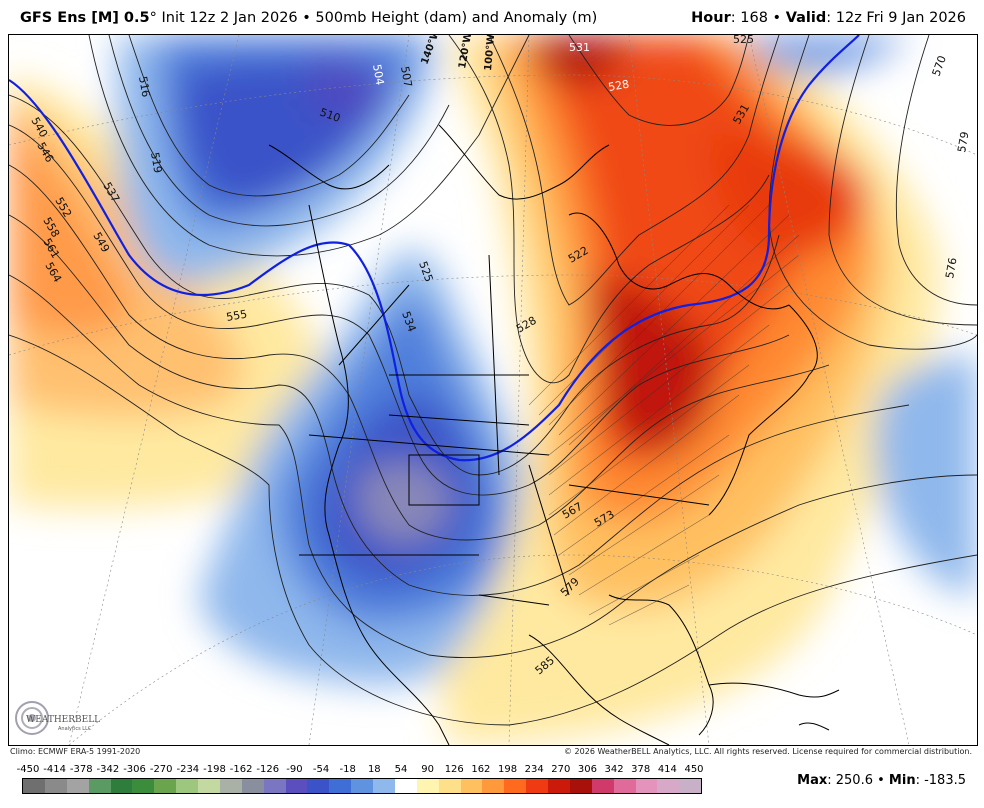  What do you see at coordinates (54, 769) in the screenshot?
I see `scale-label: -414` at bounding box center [54, 769].